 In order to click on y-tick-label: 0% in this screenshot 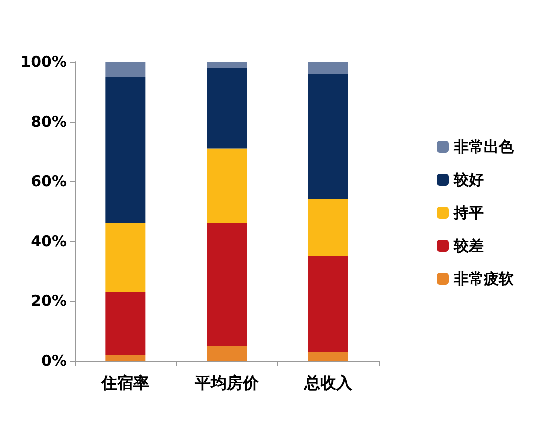, I will do `click(54, 361)`.